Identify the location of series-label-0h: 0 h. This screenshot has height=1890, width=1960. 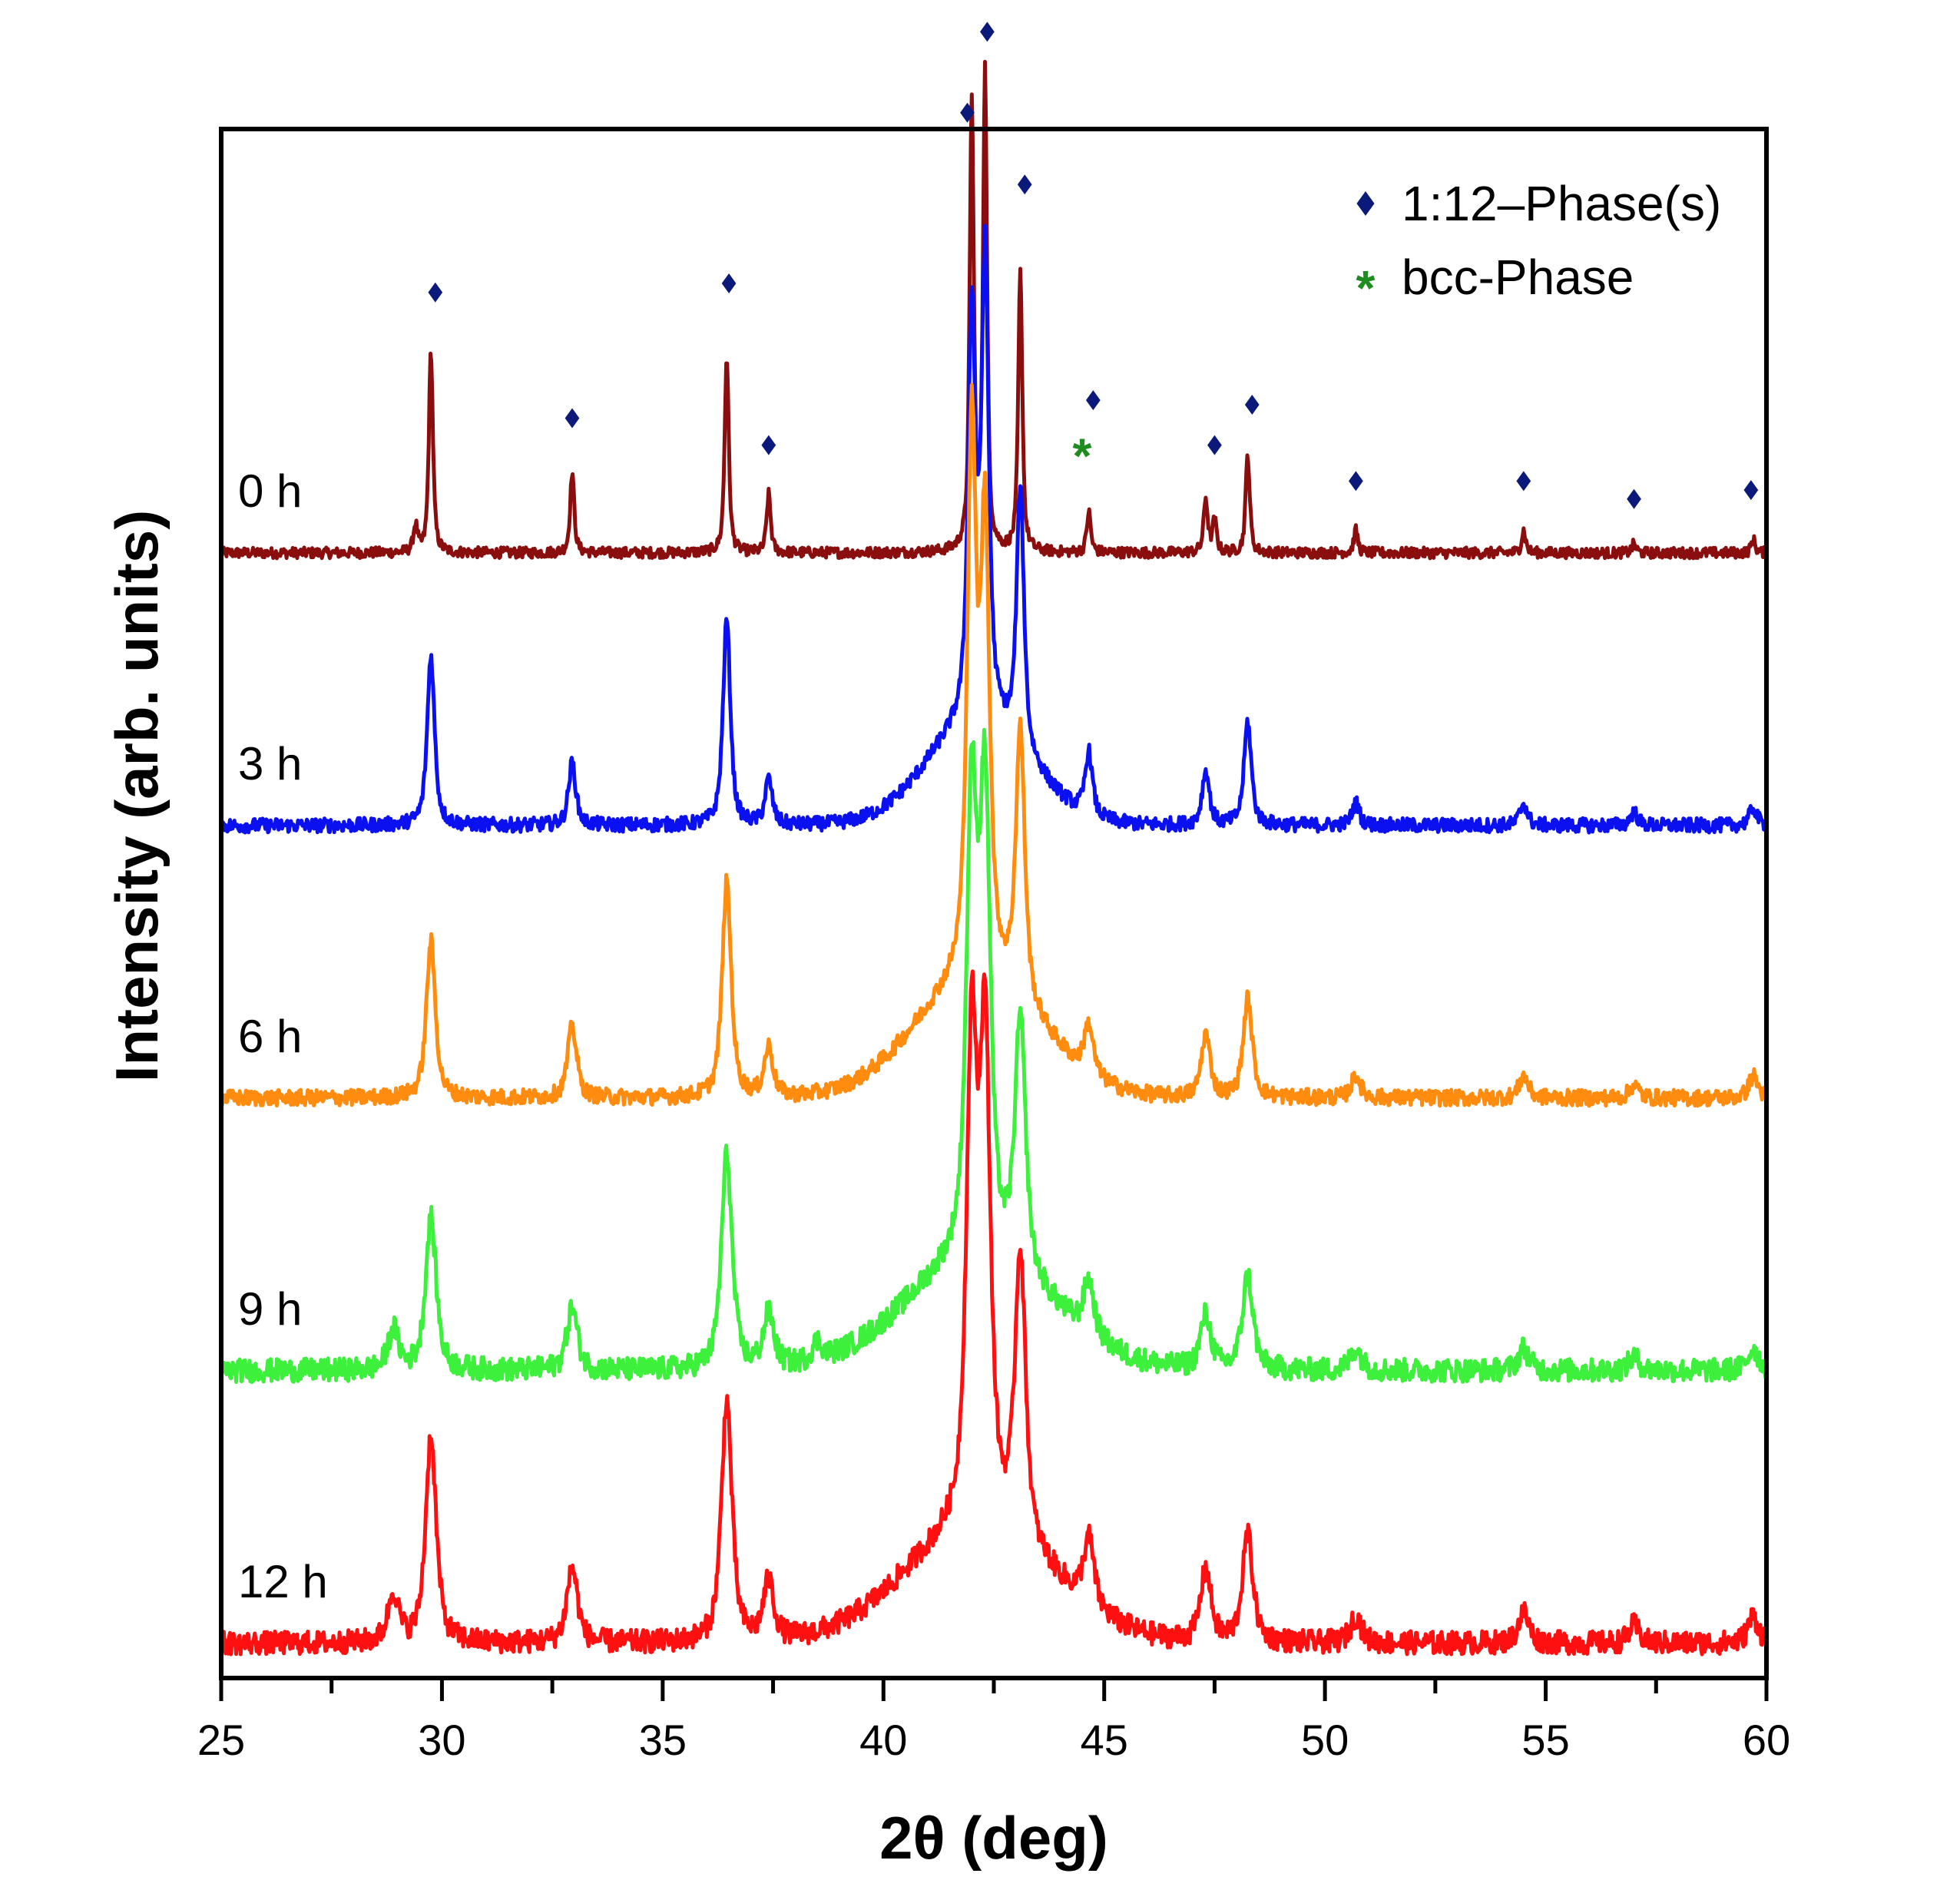
(270, 491).